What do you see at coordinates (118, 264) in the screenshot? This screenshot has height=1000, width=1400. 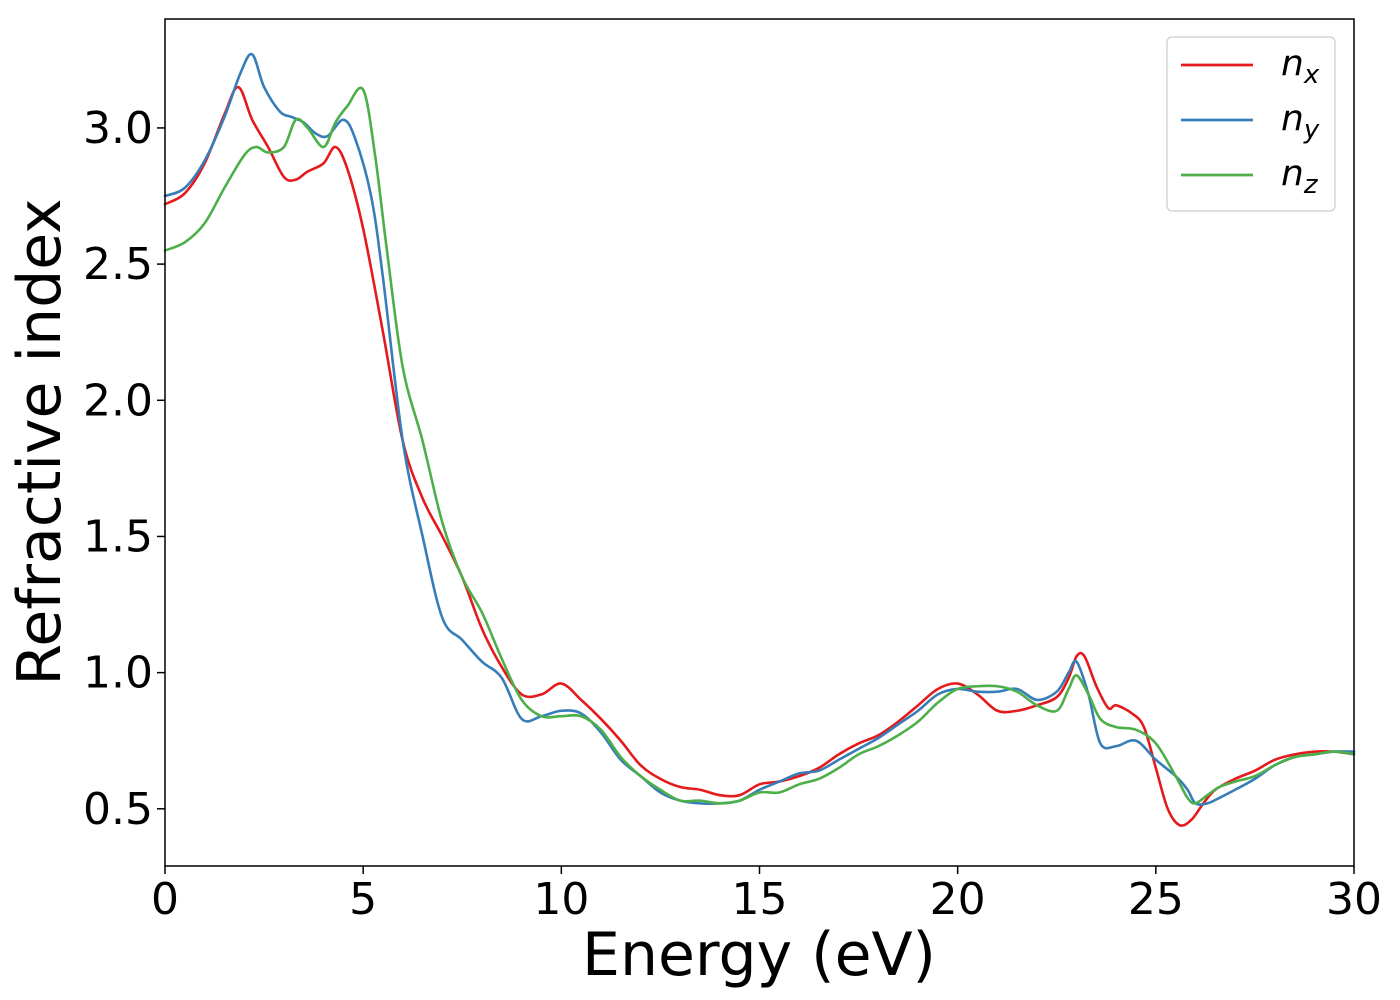 I see `y-tick-label: 2.5` at bounding box center [118, 264].